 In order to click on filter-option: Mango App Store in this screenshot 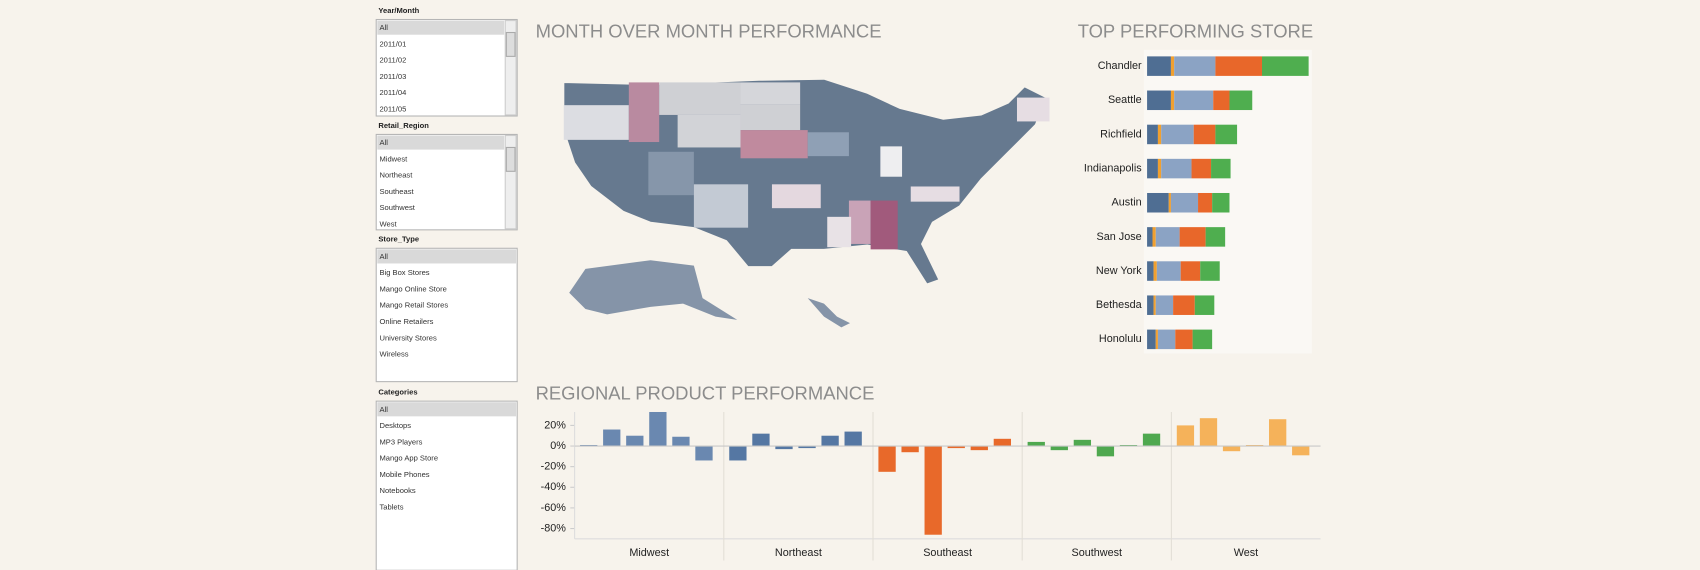, I will do `click(408, 458)`.